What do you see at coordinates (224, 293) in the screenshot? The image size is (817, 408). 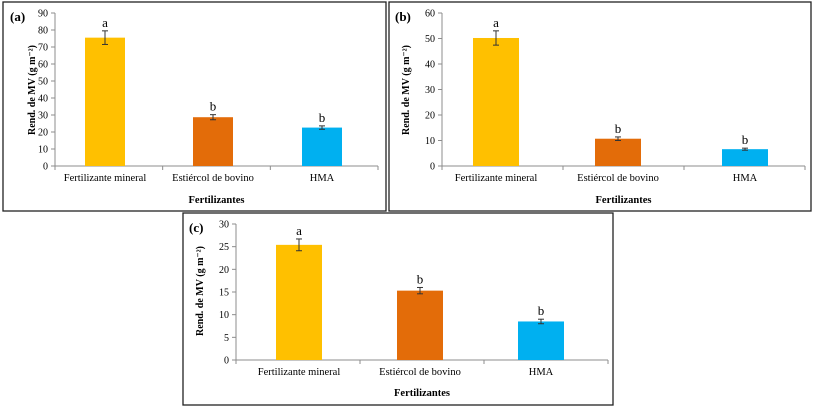 I see `y-tick-label: 15` at bounding box center [224, 293].